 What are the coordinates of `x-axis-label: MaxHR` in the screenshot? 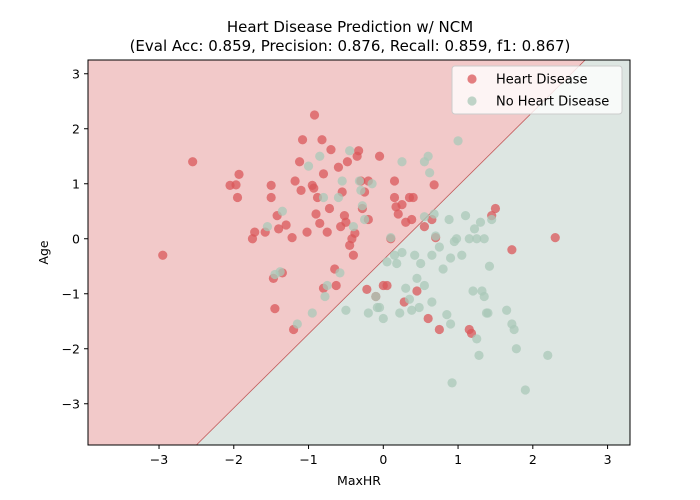 It's located at (359, 480).